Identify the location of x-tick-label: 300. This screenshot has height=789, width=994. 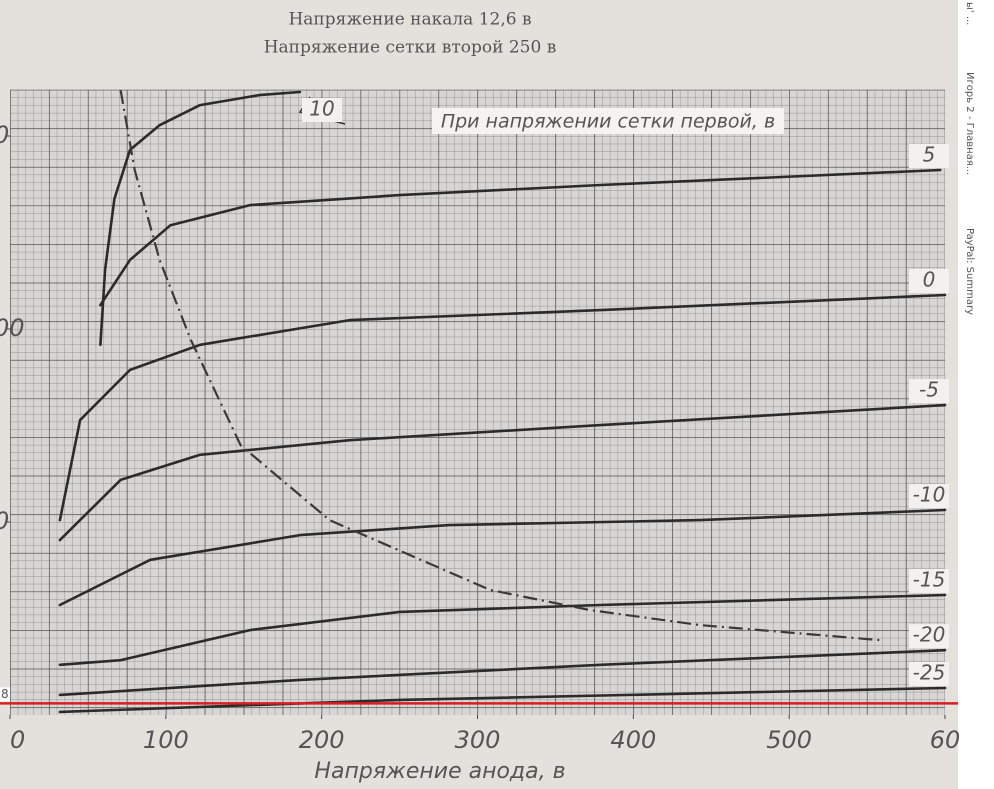
(478, 740).